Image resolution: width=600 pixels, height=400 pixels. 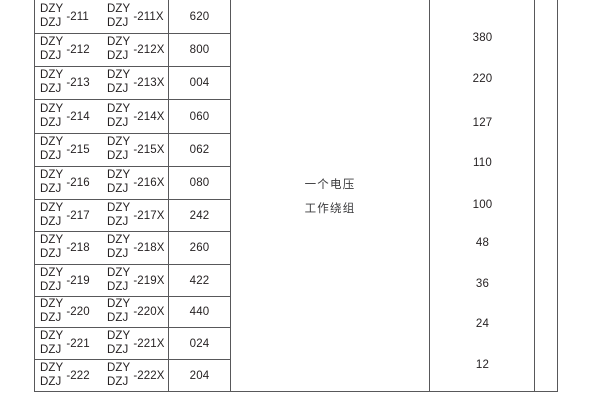 I want to click on model-code-cell-b: DZY DZJ -218X, so click(x=134, y=248).